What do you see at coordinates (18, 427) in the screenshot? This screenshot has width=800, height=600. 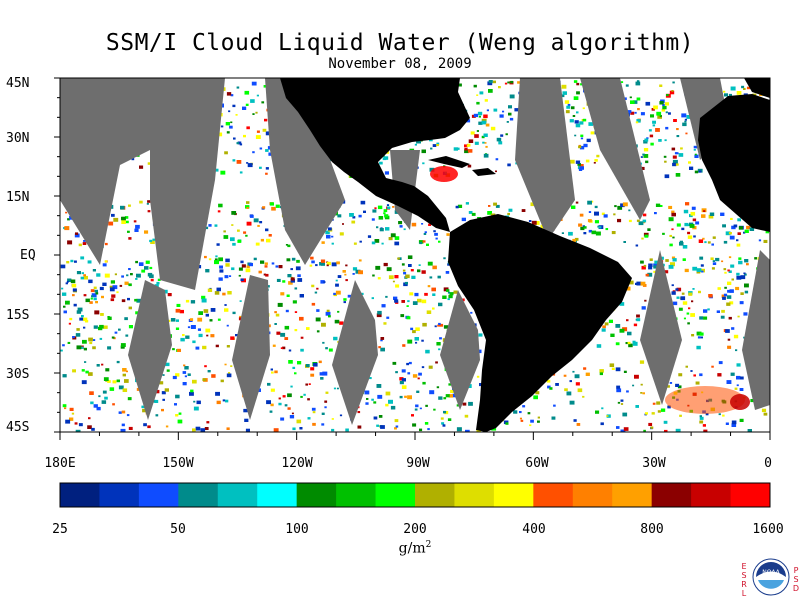 I see `lat-label: 45S` at bounding box center [18, 427].